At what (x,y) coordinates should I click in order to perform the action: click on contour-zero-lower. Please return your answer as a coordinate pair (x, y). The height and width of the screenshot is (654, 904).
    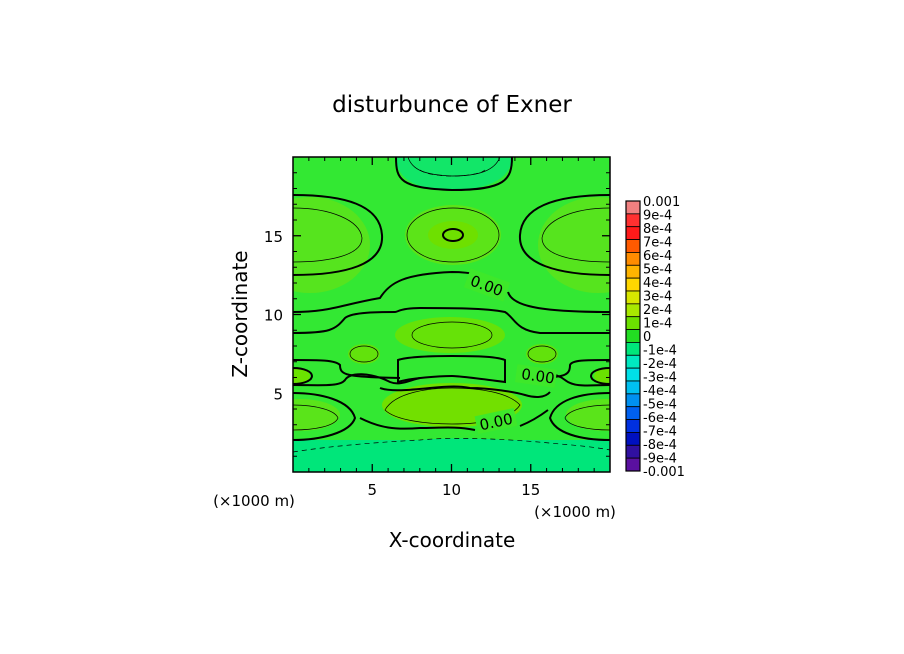
    Looking at the image, I should click on (465, 391).